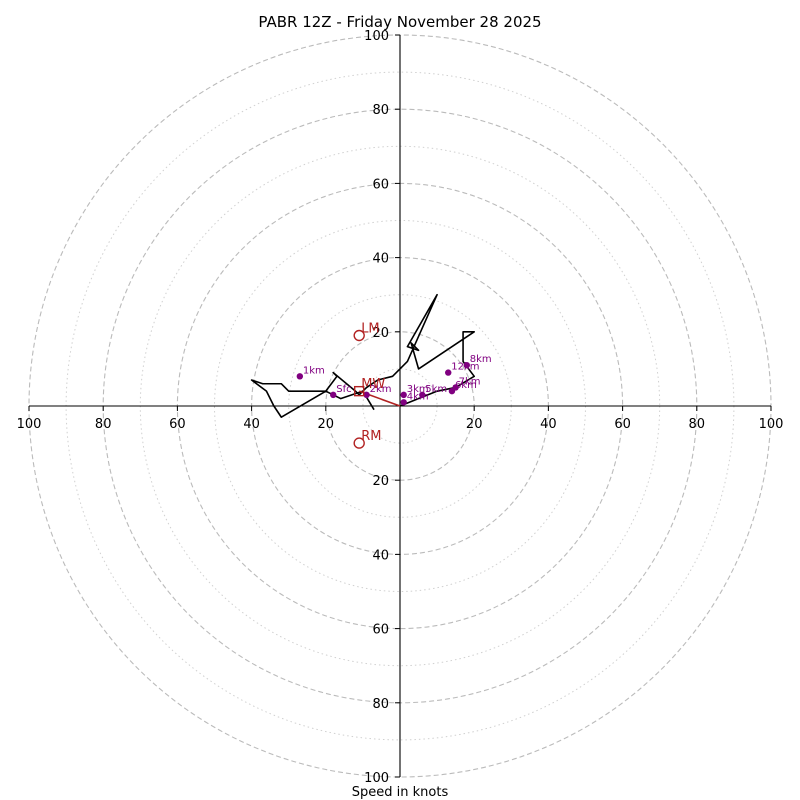 This screenshot has width=800, height=800. I want to click on storm-motion-label-MW: MW, so click(373, 384).